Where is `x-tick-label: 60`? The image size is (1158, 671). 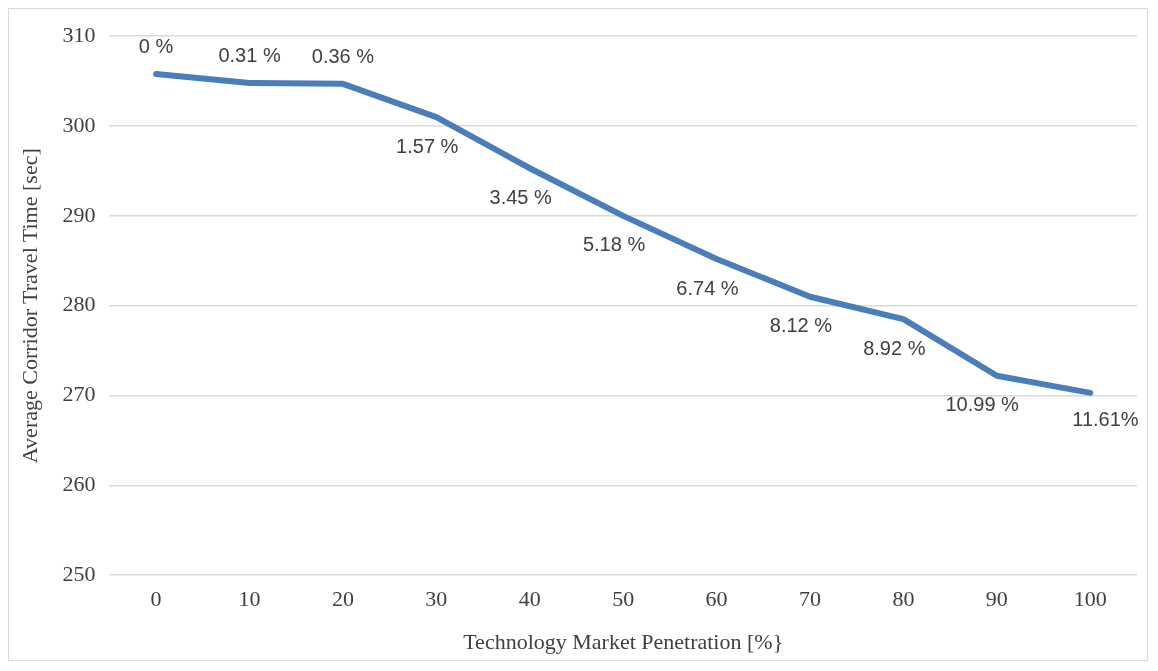 x-tick-label: 60 is located at coordinates (716, 599).